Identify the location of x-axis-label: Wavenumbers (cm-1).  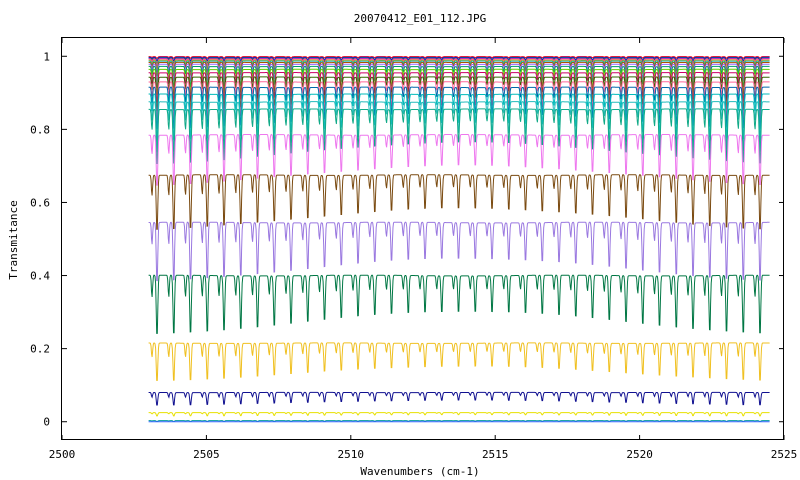
(419, 471).